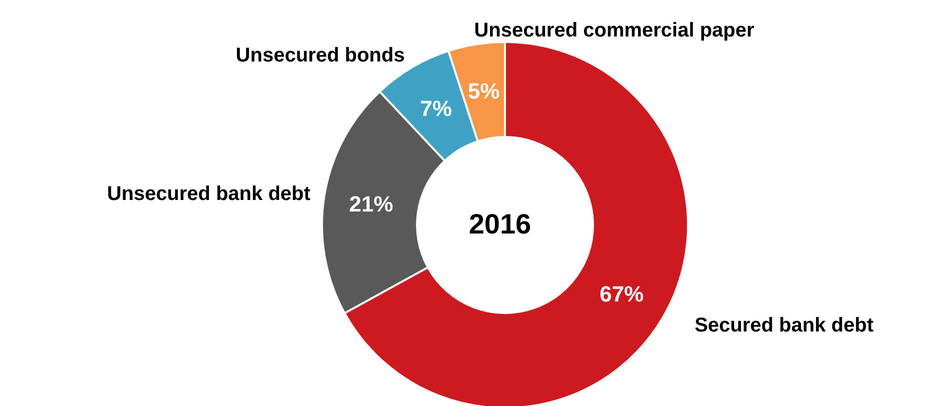  Describe the element at coordinates (614, 30) in the screenshot. I see `slice-label: Unsecured commercial paper` at that location.